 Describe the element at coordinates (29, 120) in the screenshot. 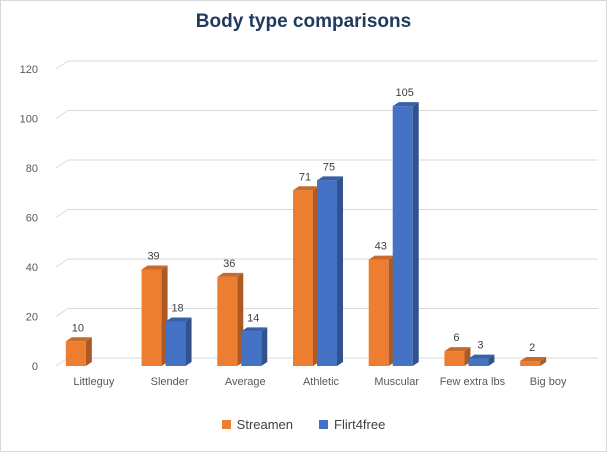

I see `y-tick-label: 100` at that location.